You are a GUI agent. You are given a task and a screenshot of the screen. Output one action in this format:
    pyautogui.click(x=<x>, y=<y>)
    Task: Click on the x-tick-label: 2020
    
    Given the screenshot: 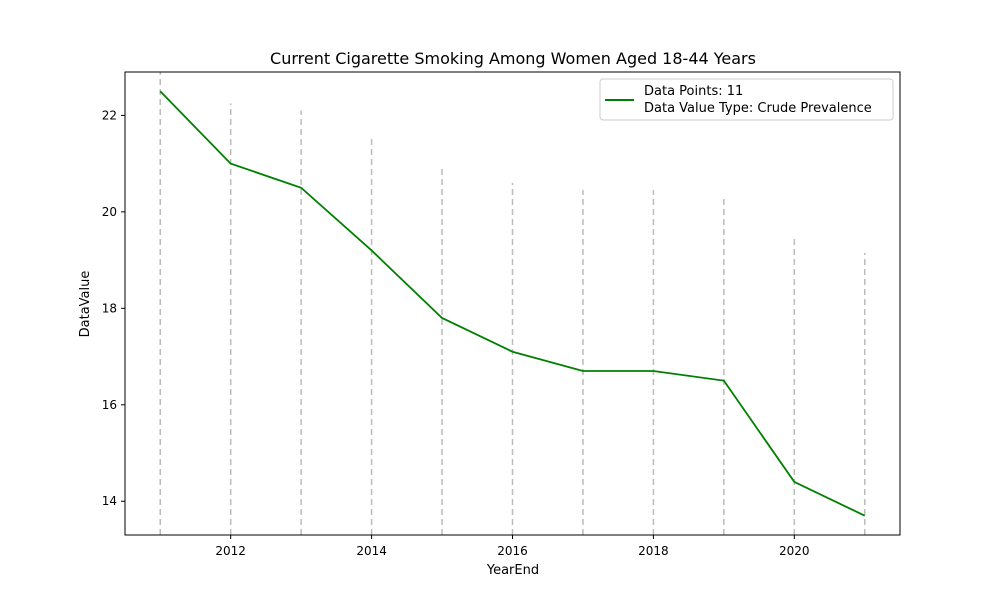 What is the action you would take?
    pyautogui.click(x=794, y=551)
    